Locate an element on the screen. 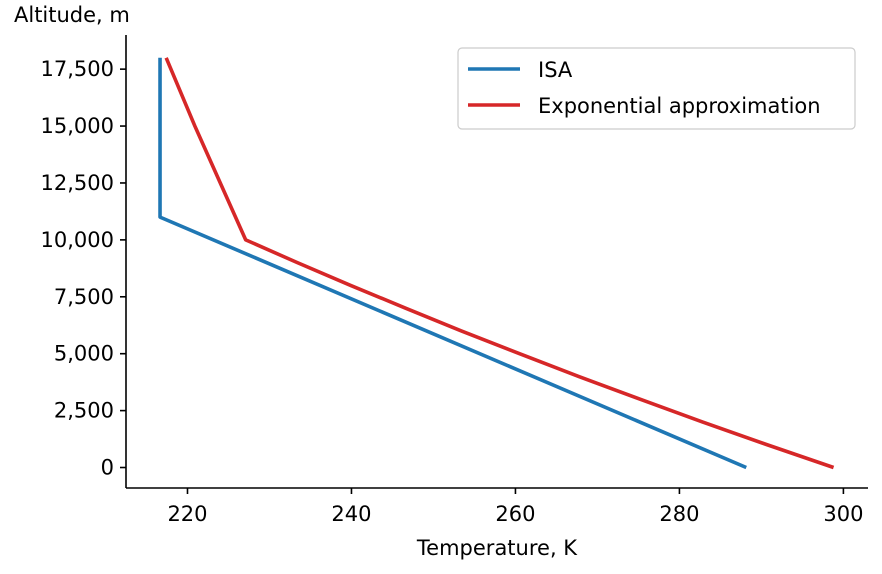 The image size is (882, 574). x-tick-label: 220 is located at coordinates (187, 514).